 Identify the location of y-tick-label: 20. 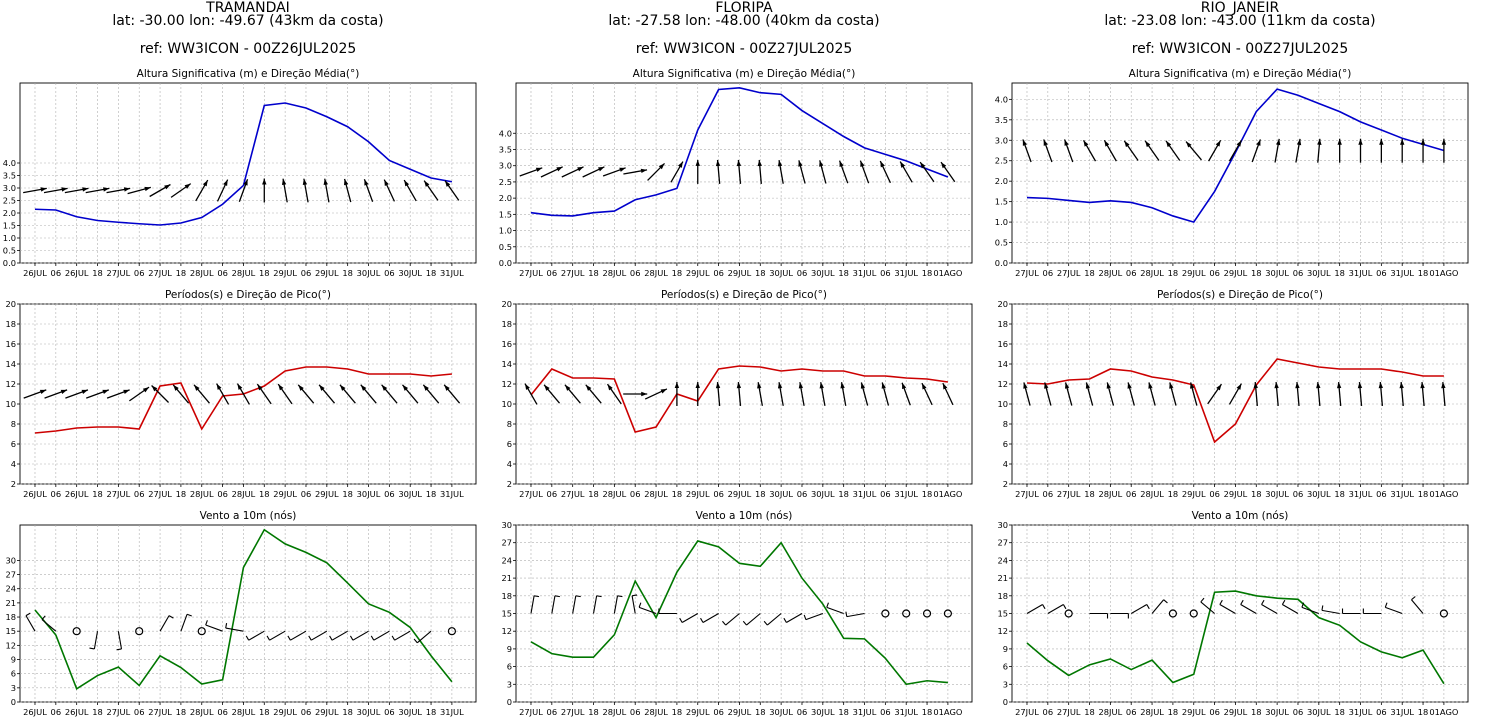
(1002, 304).